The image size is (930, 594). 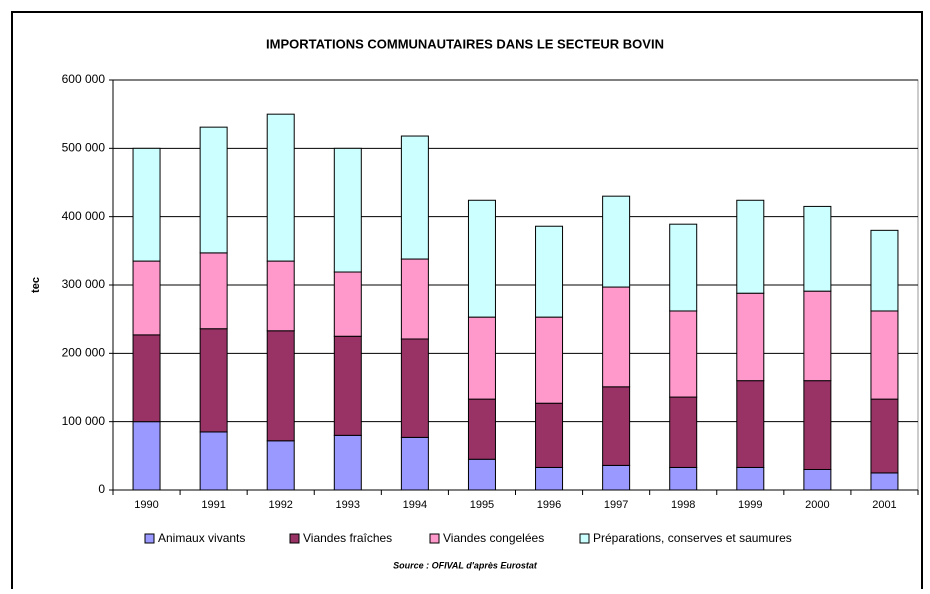 What do you see at coordinates (347, 538) in the screenshot?
I see `legend-label: Viandes fraîches` at bounding box center [347, 538].